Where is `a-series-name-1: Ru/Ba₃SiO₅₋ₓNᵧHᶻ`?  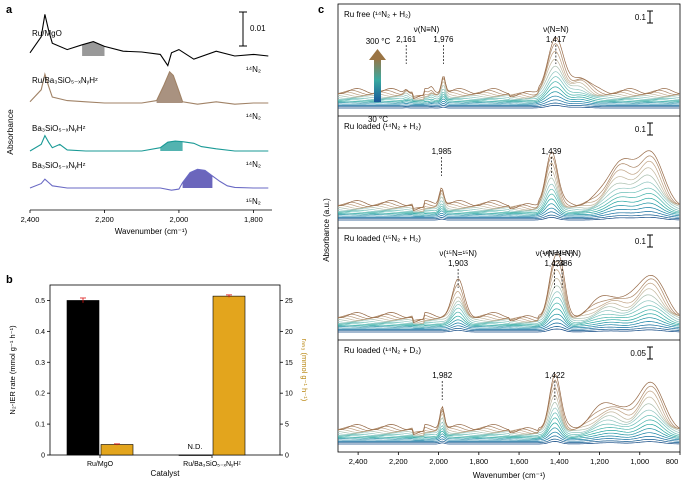
a-series-name-1: Ru/Ba₃SiO₅₋ₓNᵧHᶻ is located at coordinates (65, 80).